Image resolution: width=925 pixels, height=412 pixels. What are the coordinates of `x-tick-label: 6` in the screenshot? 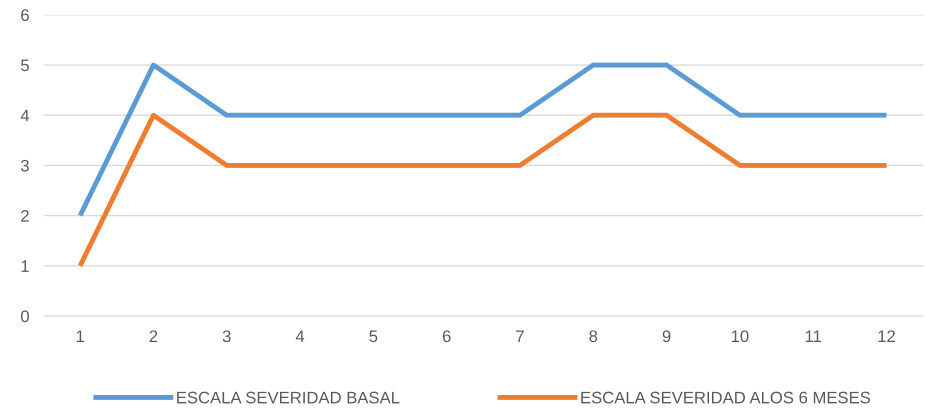 It's located at (446, 336).